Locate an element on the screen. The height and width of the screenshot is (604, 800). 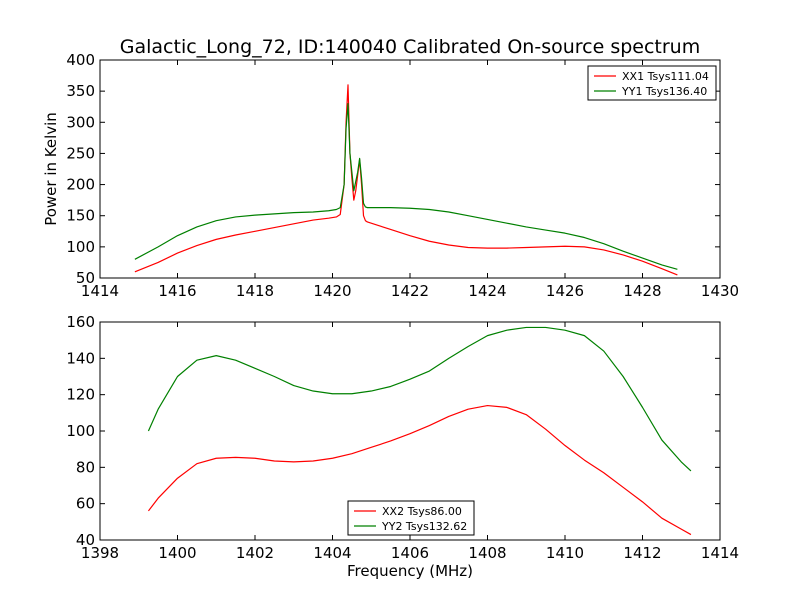
y-tick-label: 160 is located at coordinates (80, 322).